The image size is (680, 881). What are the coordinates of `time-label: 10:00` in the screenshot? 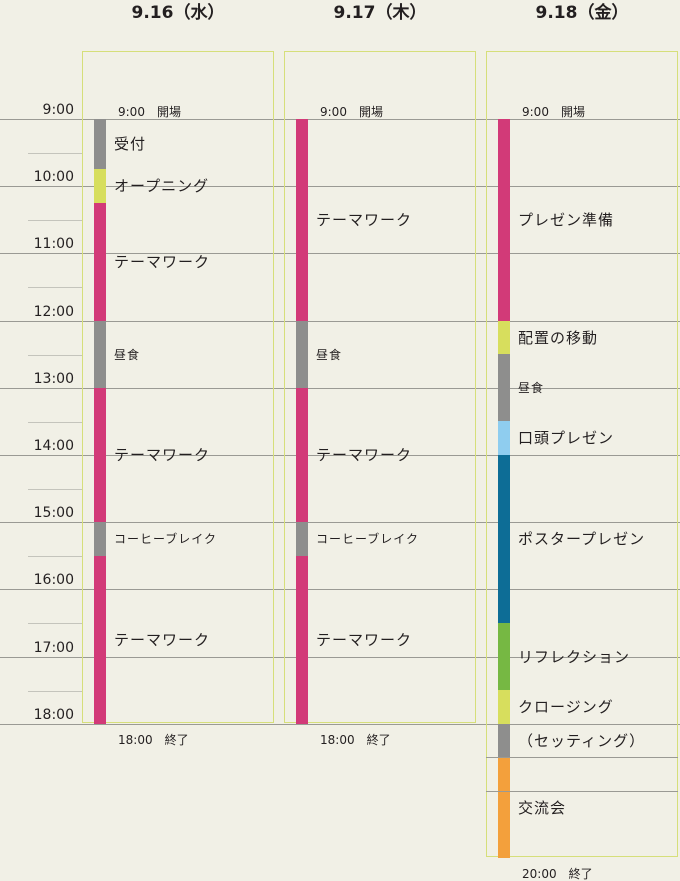 It's located at (53, 177).